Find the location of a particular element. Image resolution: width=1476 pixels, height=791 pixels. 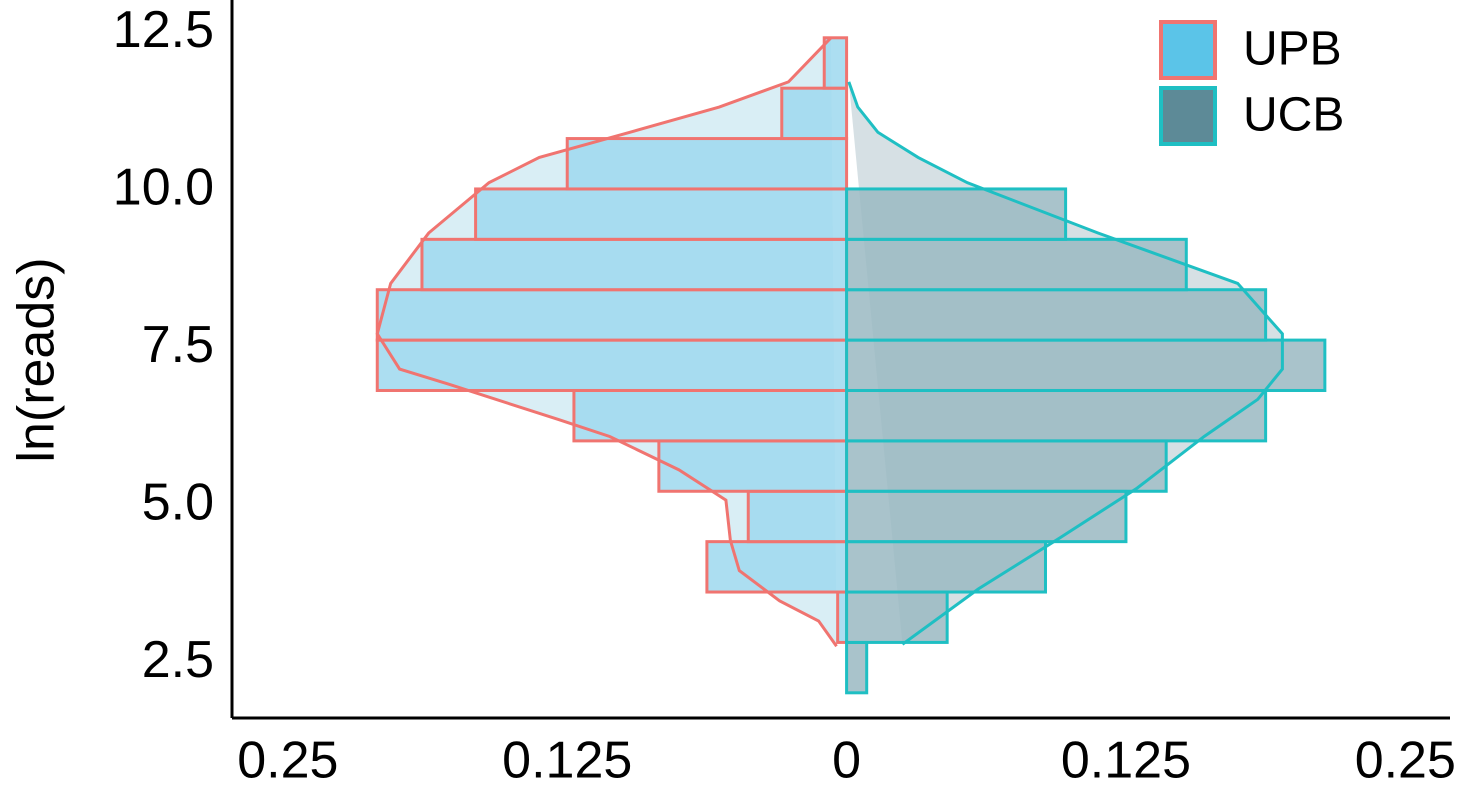

y-tick-label: 10.0 is located at coordinates (163, 188).